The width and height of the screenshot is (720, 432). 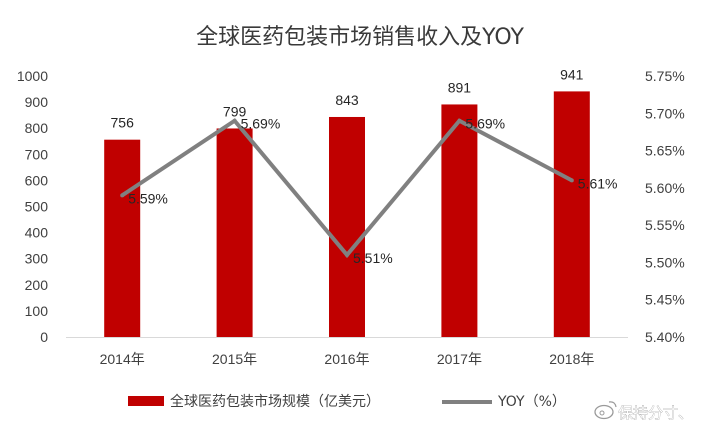 What do you see at coordinates (460, 87) in the screenshot?
I see `bar-data-label: 891` at bounding box center [460, 87].